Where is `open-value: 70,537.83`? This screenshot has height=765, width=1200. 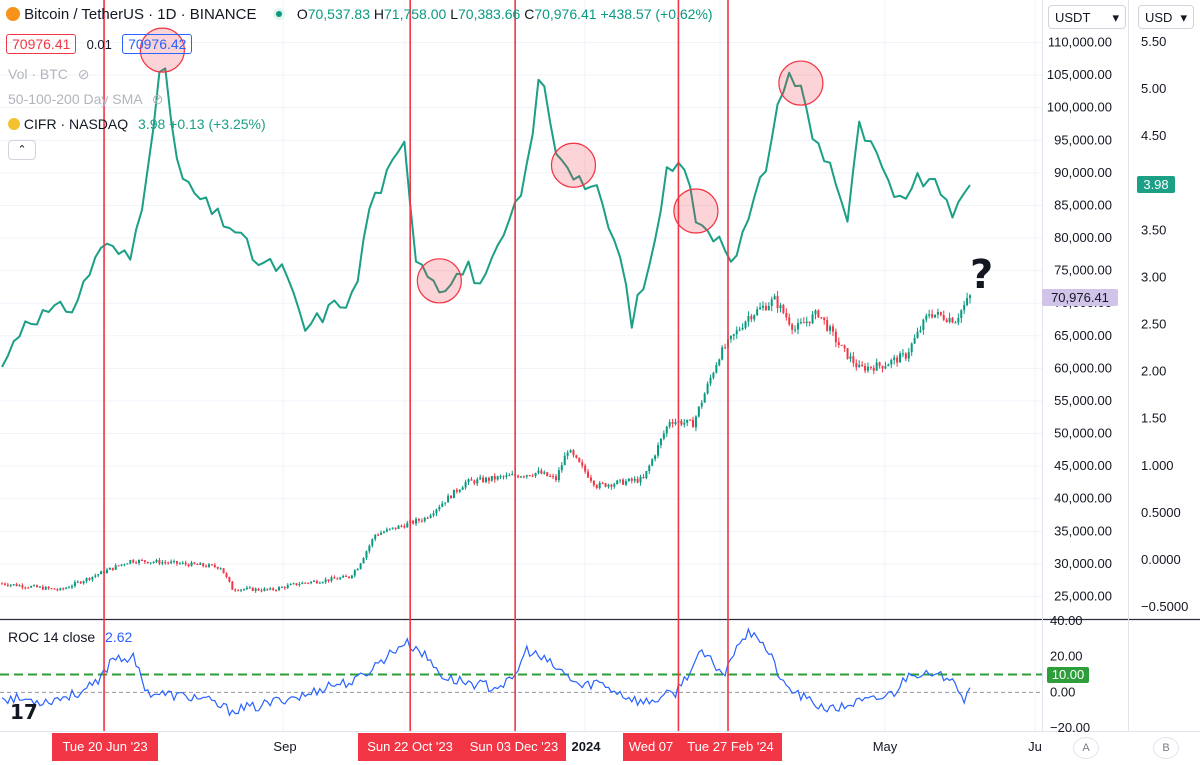
open-value: 70,537.83 is located at coordinates (338, 14).